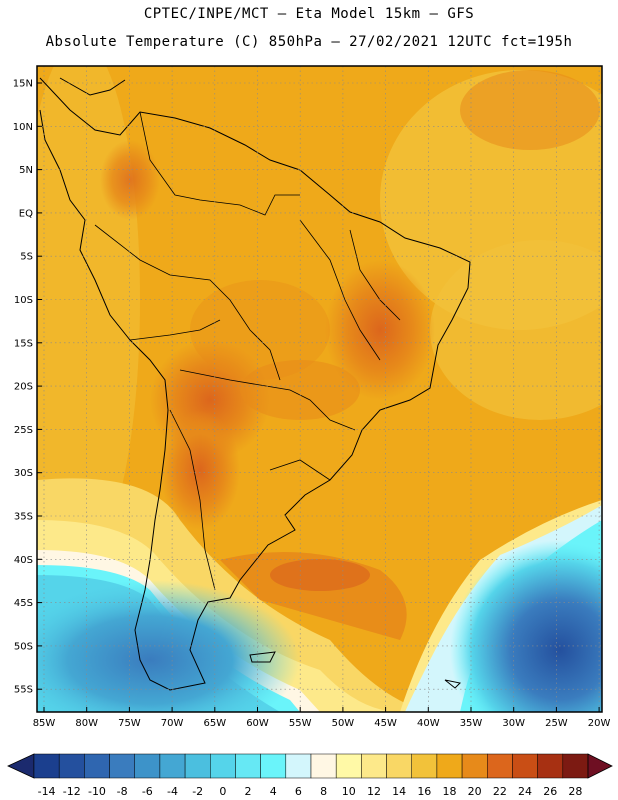 The height and width of the screenshot is (800, 618). What do you see at coordinates (298, 791) in the screenshot?
I see `colorbar-tick-label: 6` at bounding box center [298, 791].